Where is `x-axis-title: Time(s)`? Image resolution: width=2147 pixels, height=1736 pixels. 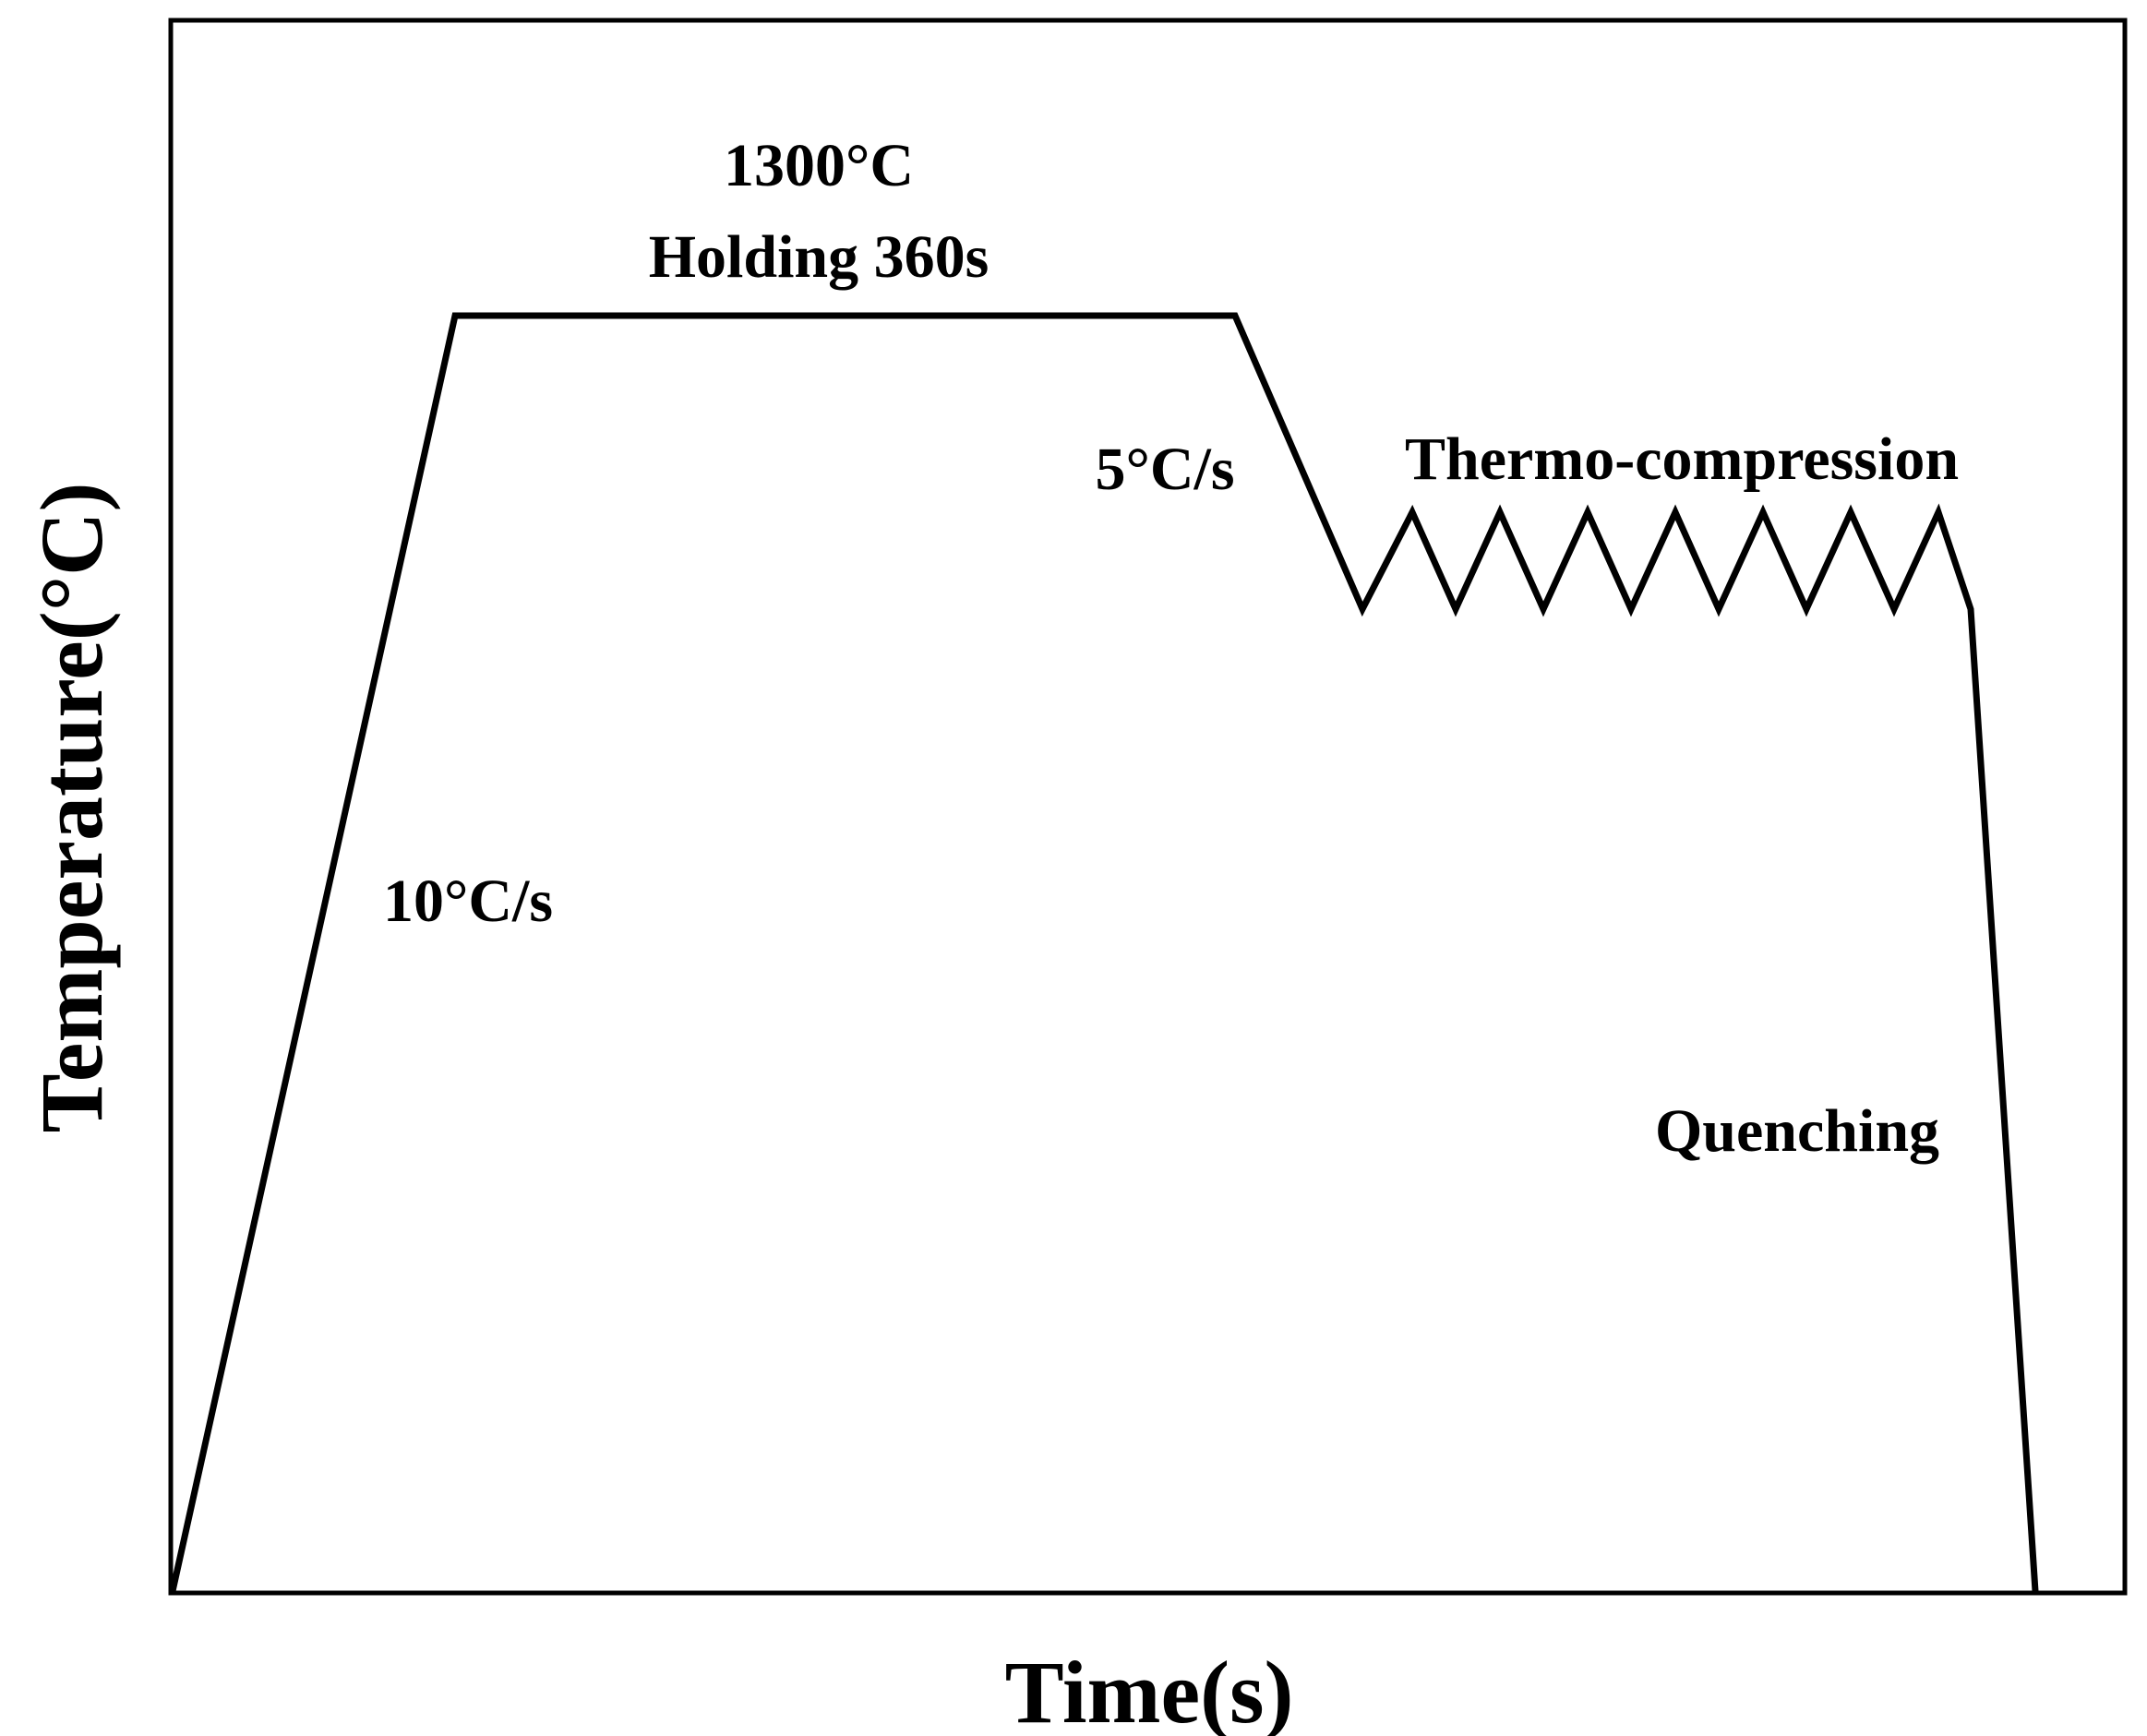
x-axis-title: Time(s) is located at coordinates (1149, 1690).